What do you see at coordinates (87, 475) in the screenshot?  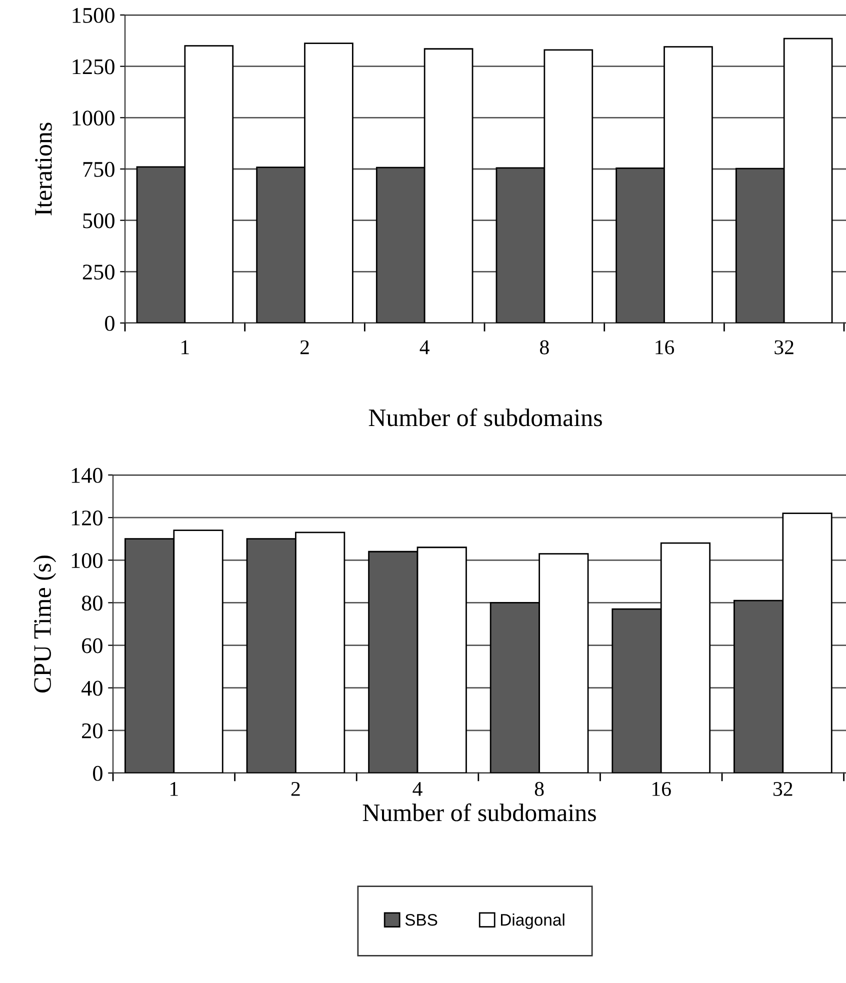 I see `y-tick-label: 140` at bounding box center [87, 475].